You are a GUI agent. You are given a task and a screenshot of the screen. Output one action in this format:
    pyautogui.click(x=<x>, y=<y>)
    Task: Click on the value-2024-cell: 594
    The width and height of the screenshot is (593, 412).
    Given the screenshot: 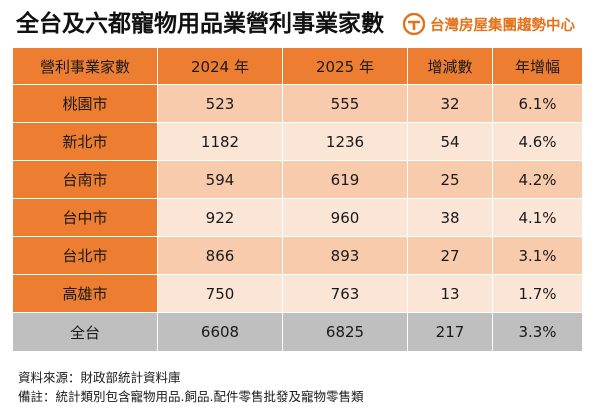 What is the action you would take?
    pyautogui.click(x=220, y=179)
    